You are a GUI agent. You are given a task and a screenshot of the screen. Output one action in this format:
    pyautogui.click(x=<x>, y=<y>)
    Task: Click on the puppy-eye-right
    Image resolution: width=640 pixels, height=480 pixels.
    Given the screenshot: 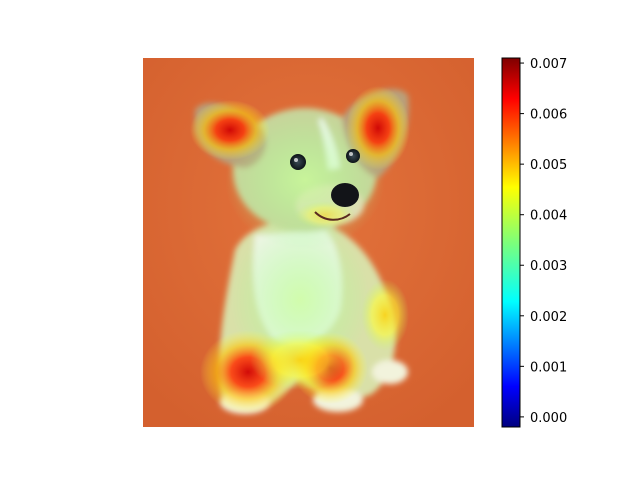 What is the action you would take?
    pyautogui.click(x=353, y=156)
    